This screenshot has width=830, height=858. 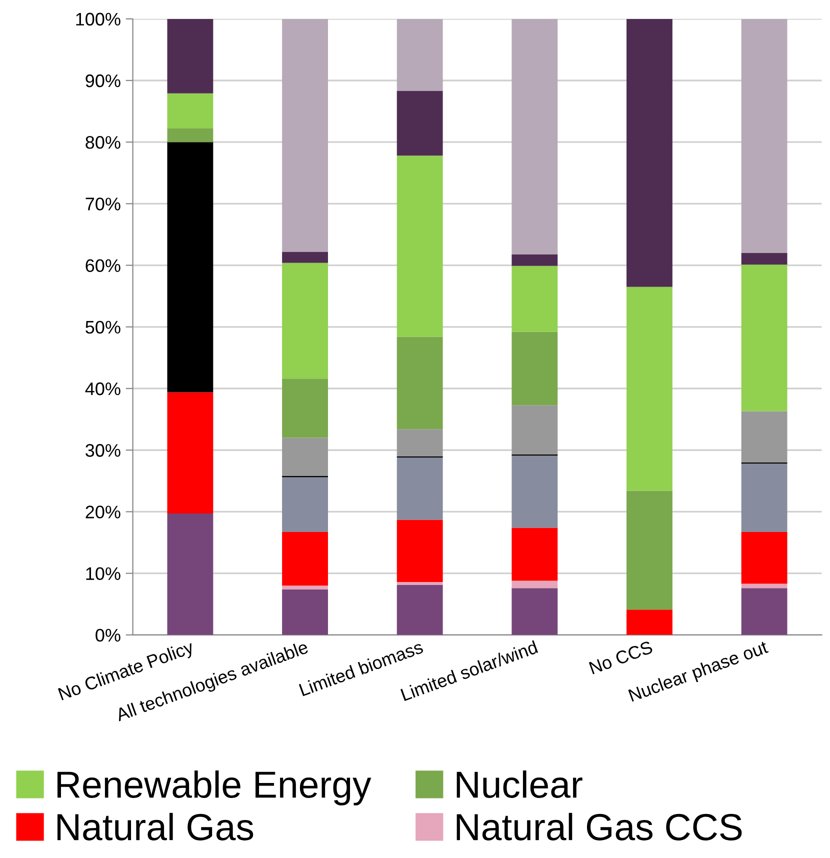 I want to click on y-tick-label: 100%, so click(x=98, y=19).